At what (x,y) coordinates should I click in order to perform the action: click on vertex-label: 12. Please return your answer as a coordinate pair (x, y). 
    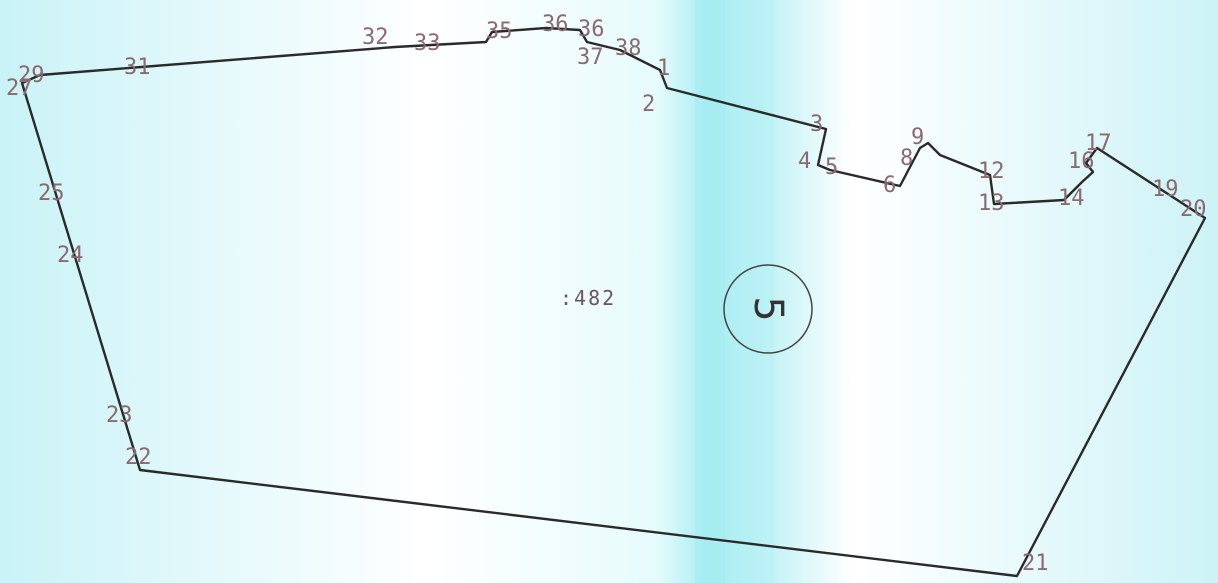
    Looking at the image, I should click on (991, 171).